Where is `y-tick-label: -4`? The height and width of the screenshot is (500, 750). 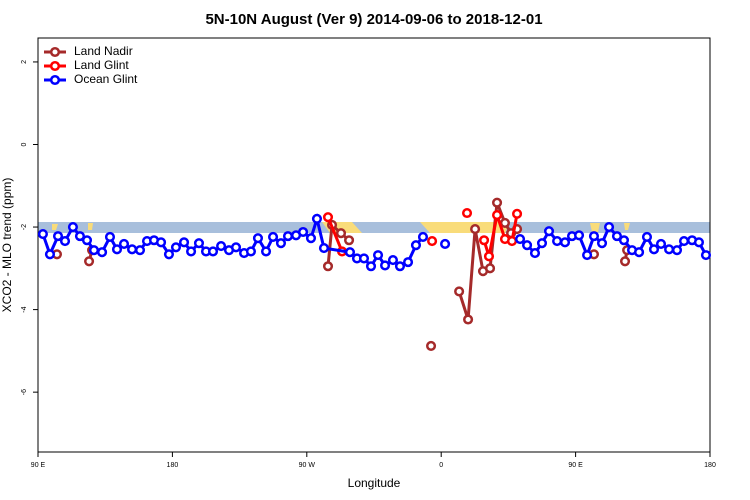
y-tick-label: -4 is located at coordinates (24, 309).